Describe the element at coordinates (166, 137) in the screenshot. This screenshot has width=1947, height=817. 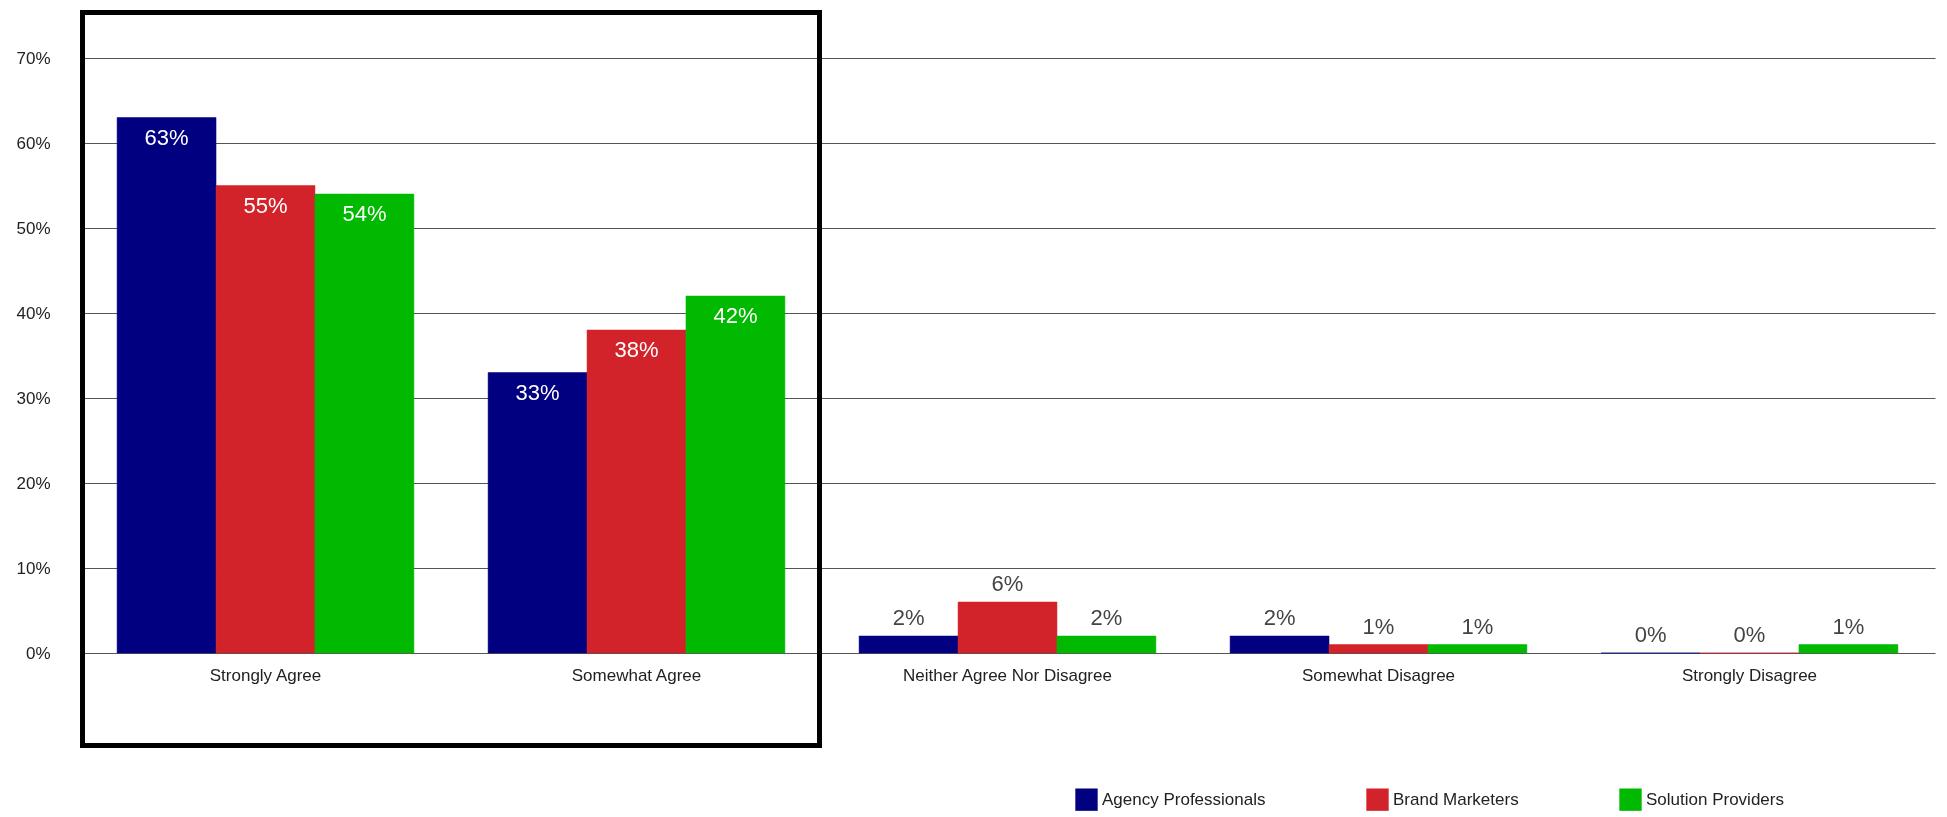
I see `data-label: 63%` at that location.